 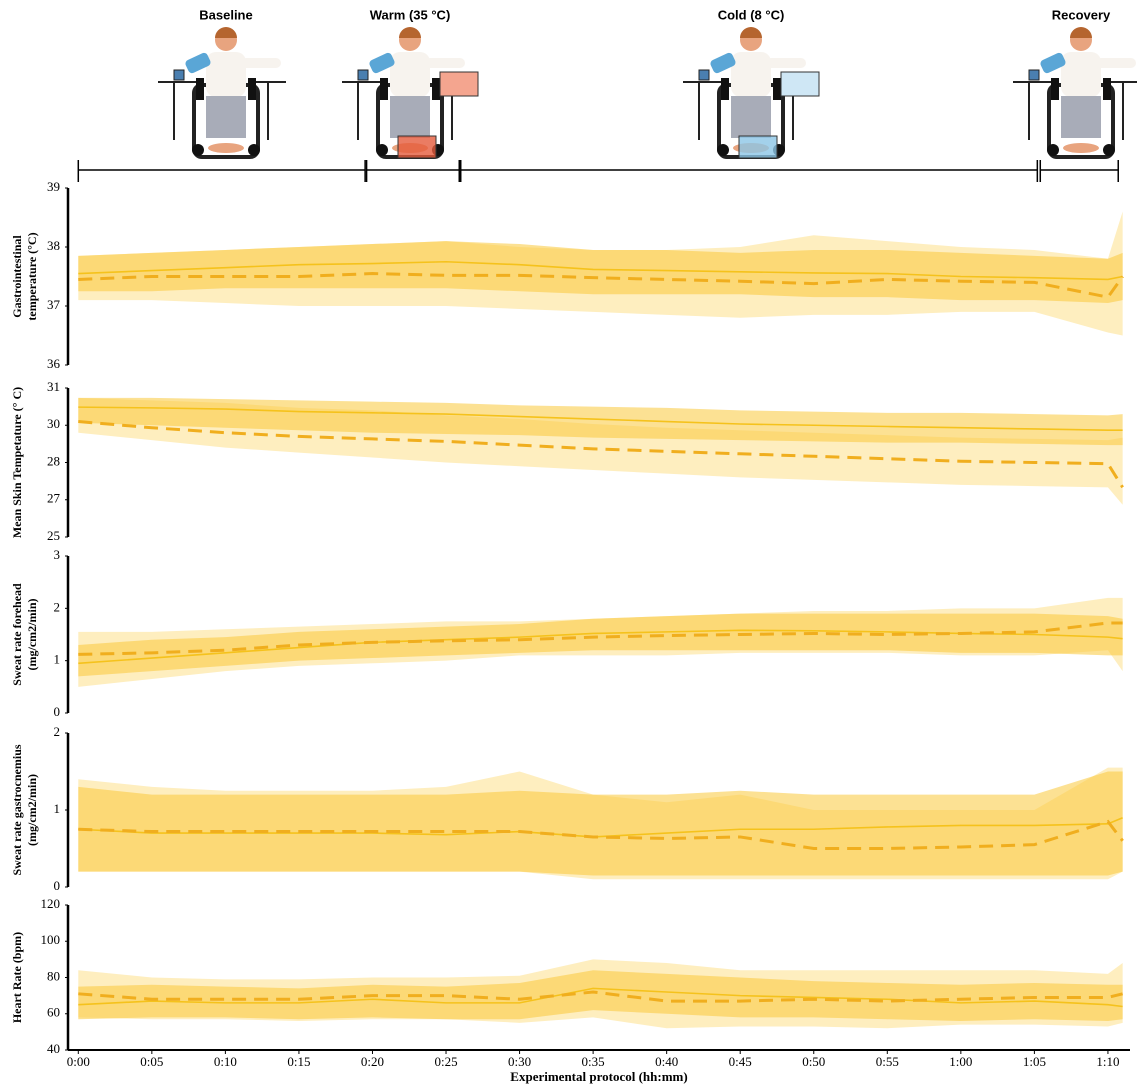 What do you see at coordinates (78, 1061) in the screenshot?
I see `x-tick-label: 0:00` at bounding box center [78, 1061].